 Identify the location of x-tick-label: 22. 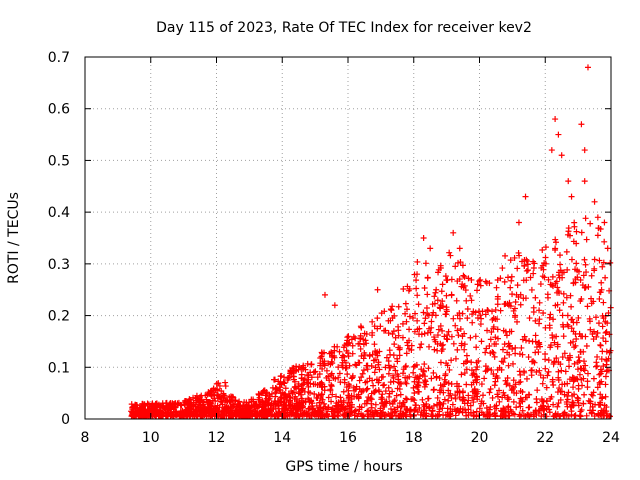
(545, 438).